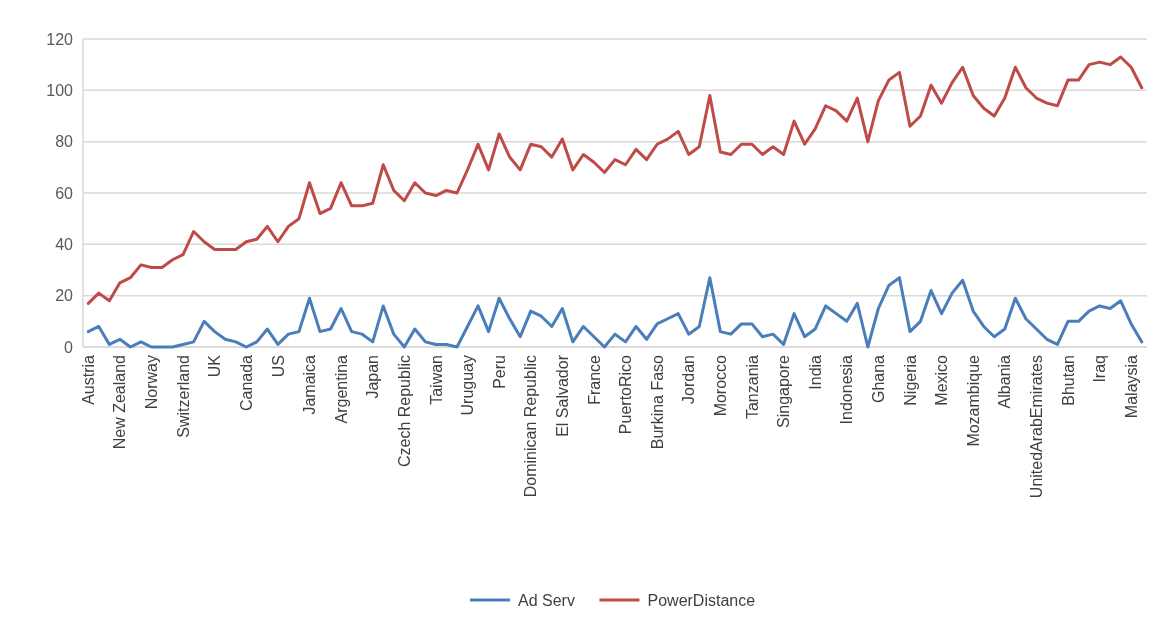  Describe the element at coordinates (657, 402) in the screenshot. I see `x-tick-label: Burkina Faso` at that location.